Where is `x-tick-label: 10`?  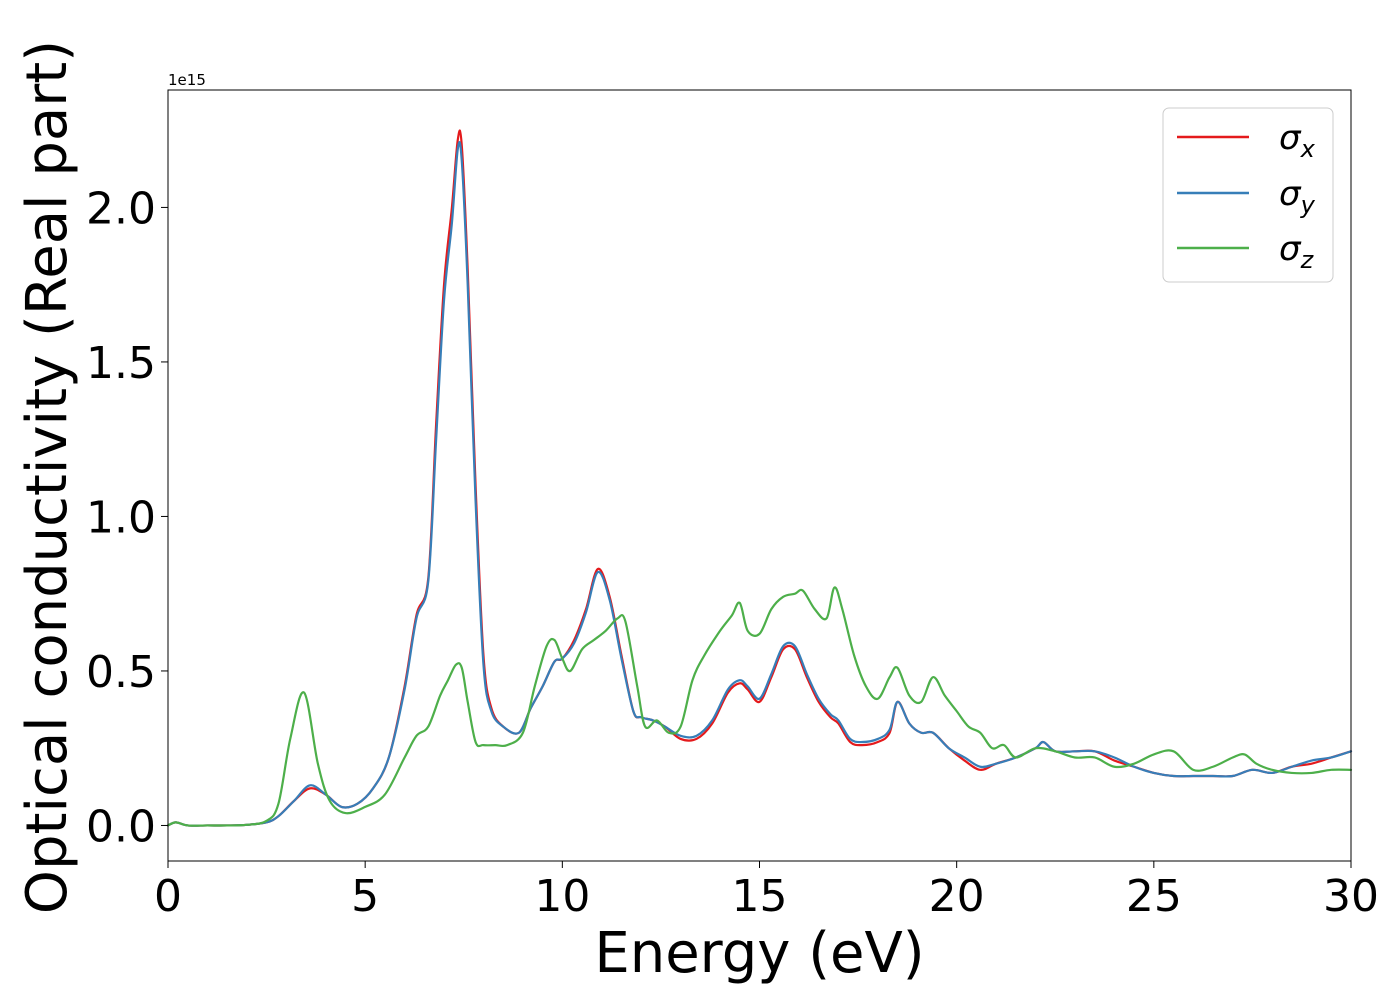
x-tick-label: 10 is located at coordinates (562, 896).